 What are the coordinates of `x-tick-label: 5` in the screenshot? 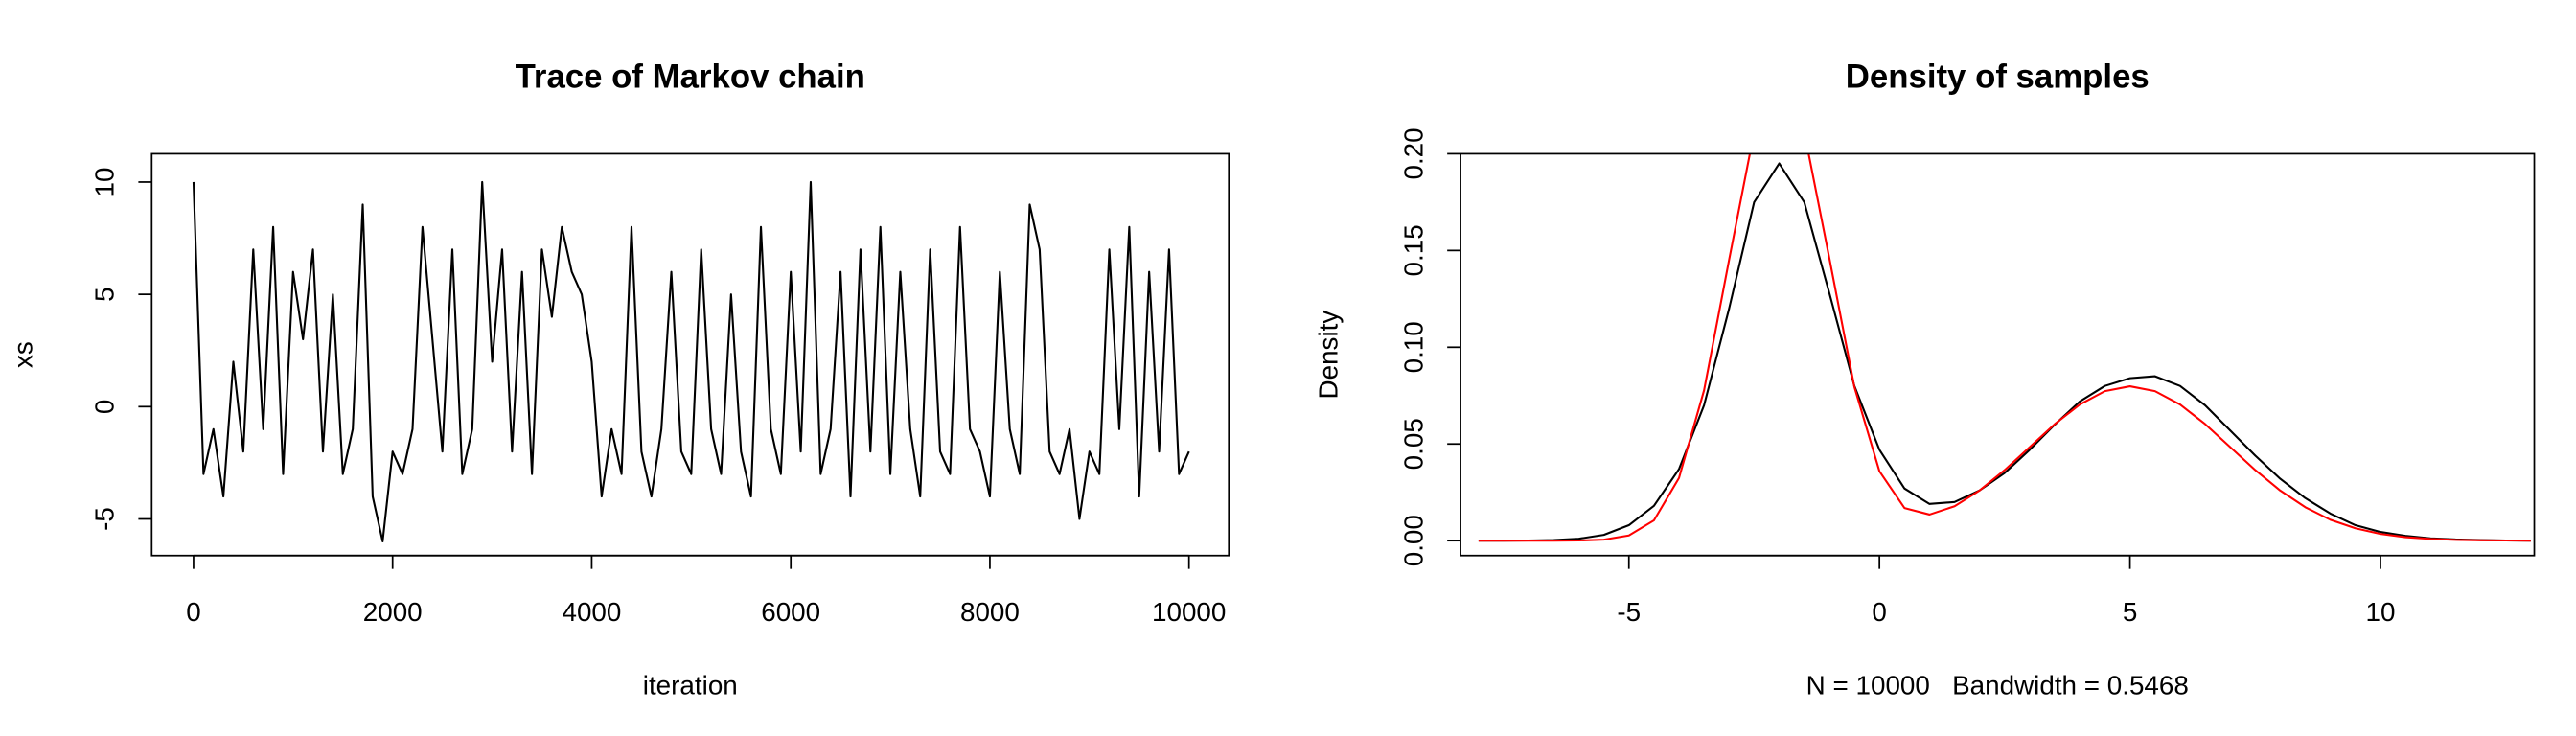 It's located at (2130, 612).